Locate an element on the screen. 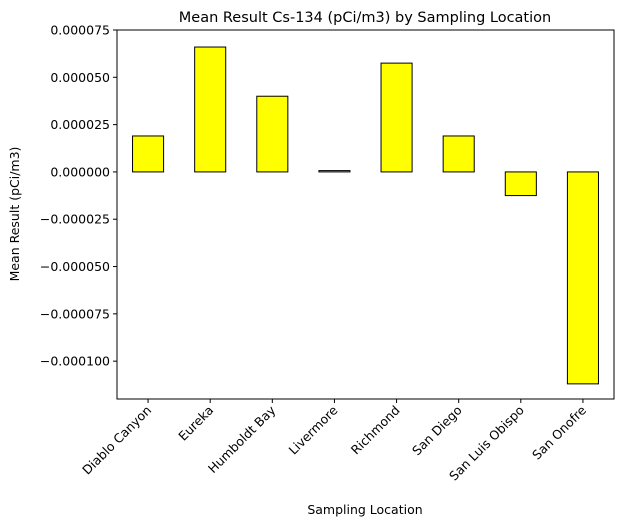  x-tick-label: Richmond is located at coordinates (375, 430).